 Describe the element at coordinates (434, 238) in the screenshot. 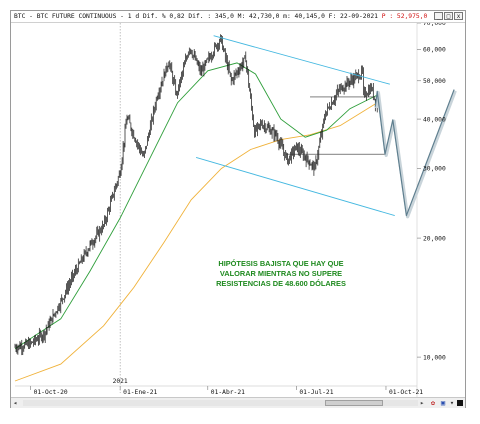

I see `y-tick-label: 20,000` at that location.